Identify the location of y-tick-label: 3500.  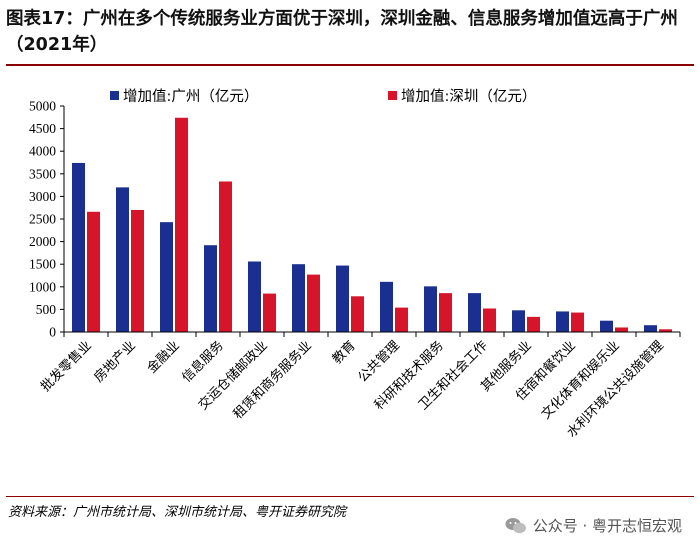
(42, 173).